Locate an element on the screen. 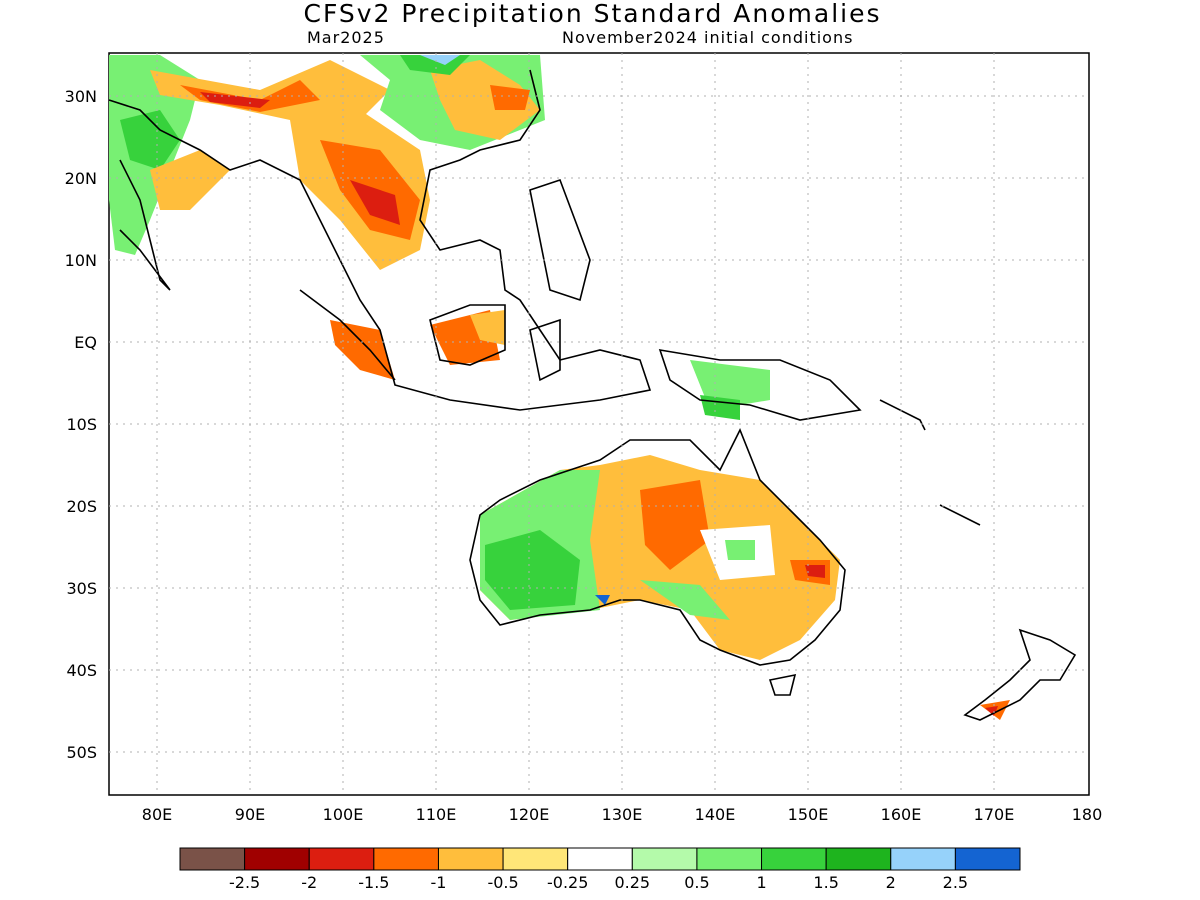 The image size is (1200, 900). colorbar-label: -1 is located at coordinates (438, 882).